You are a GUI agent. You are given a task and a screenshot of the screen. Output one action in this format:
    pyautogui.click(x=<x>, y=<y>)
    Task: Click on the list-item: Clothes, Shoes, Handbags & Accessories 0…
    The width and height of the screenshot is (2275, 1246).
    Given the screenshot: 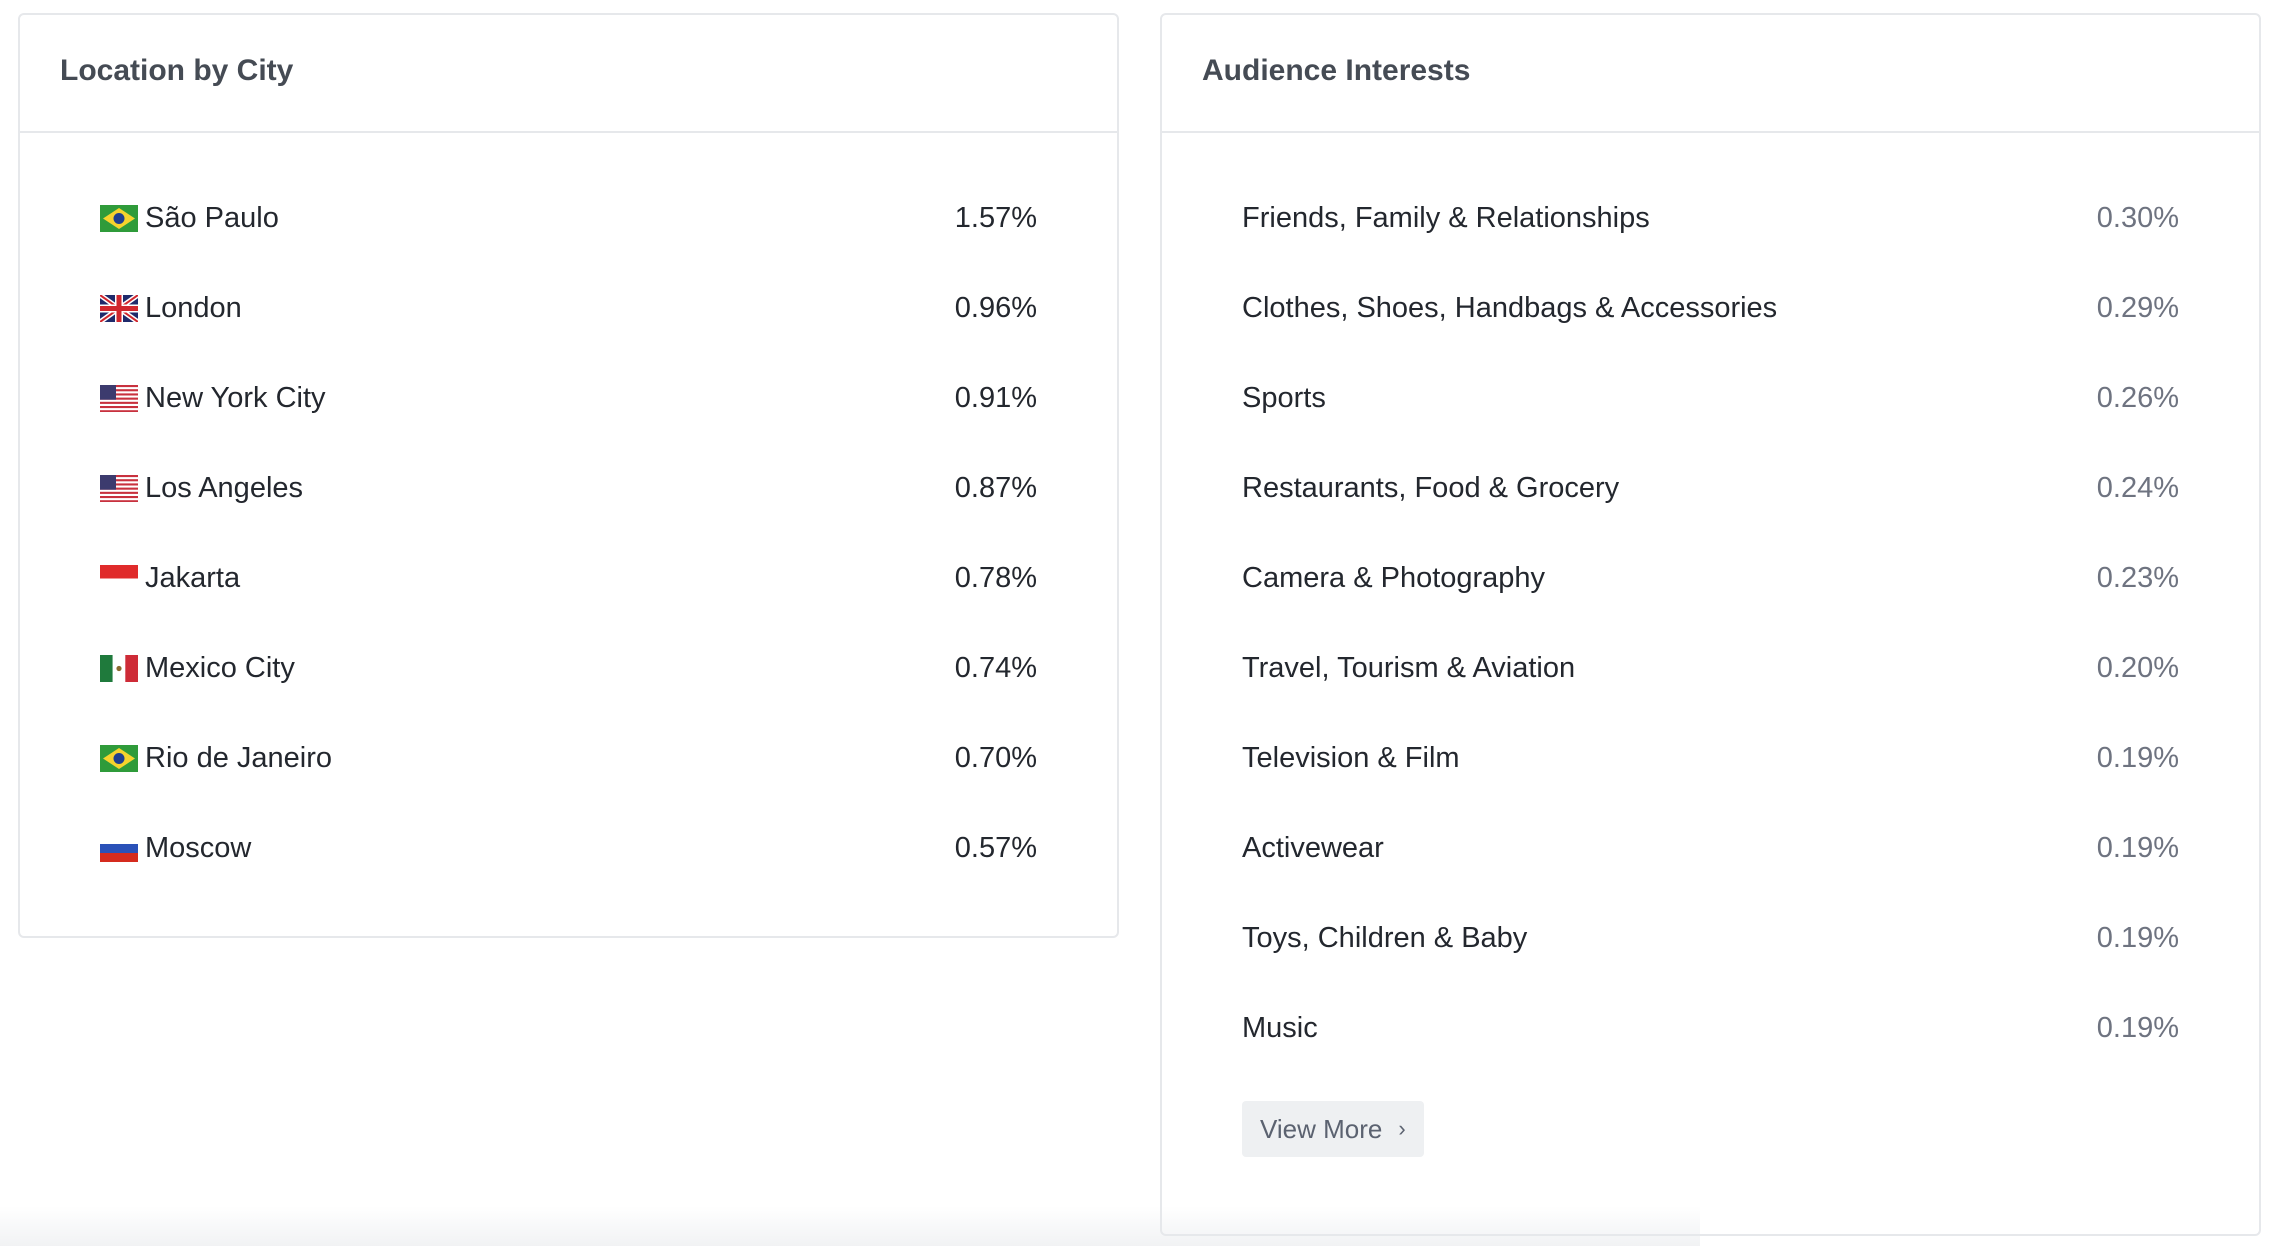 What is the action you would take?
    pyautogui.click(x=1710, y=308)
    